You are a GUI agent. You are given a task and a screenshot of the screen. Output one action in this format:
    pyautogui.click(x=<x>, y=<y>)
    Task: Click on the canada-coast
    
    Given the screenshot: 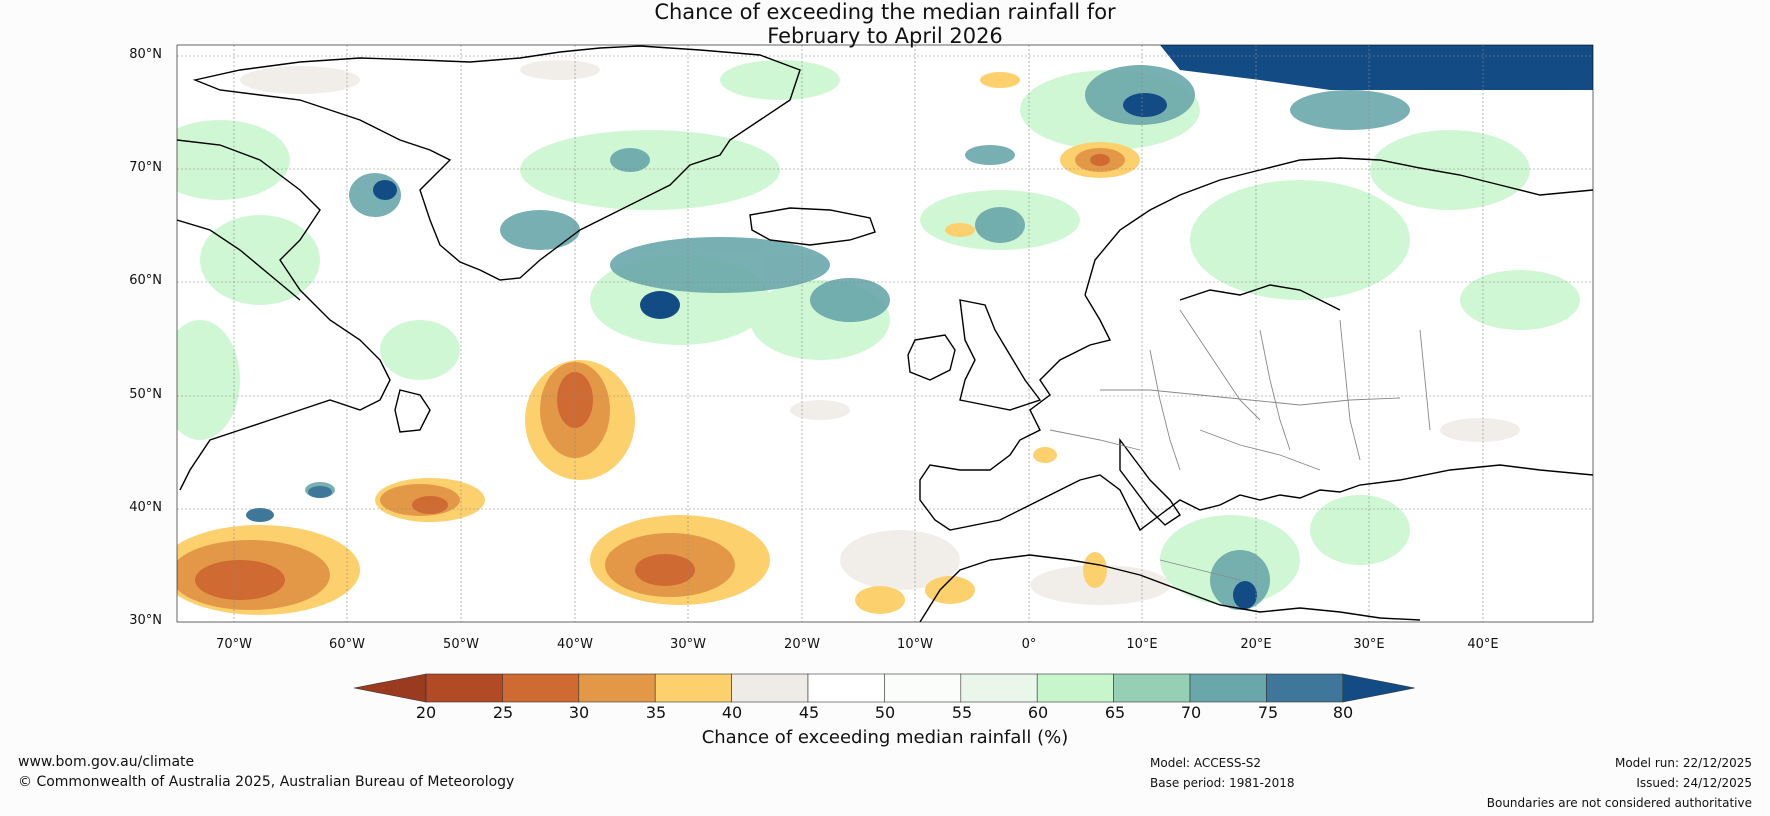 What is the action you would take?
    pyautogui.click(x=284, y=315)
    